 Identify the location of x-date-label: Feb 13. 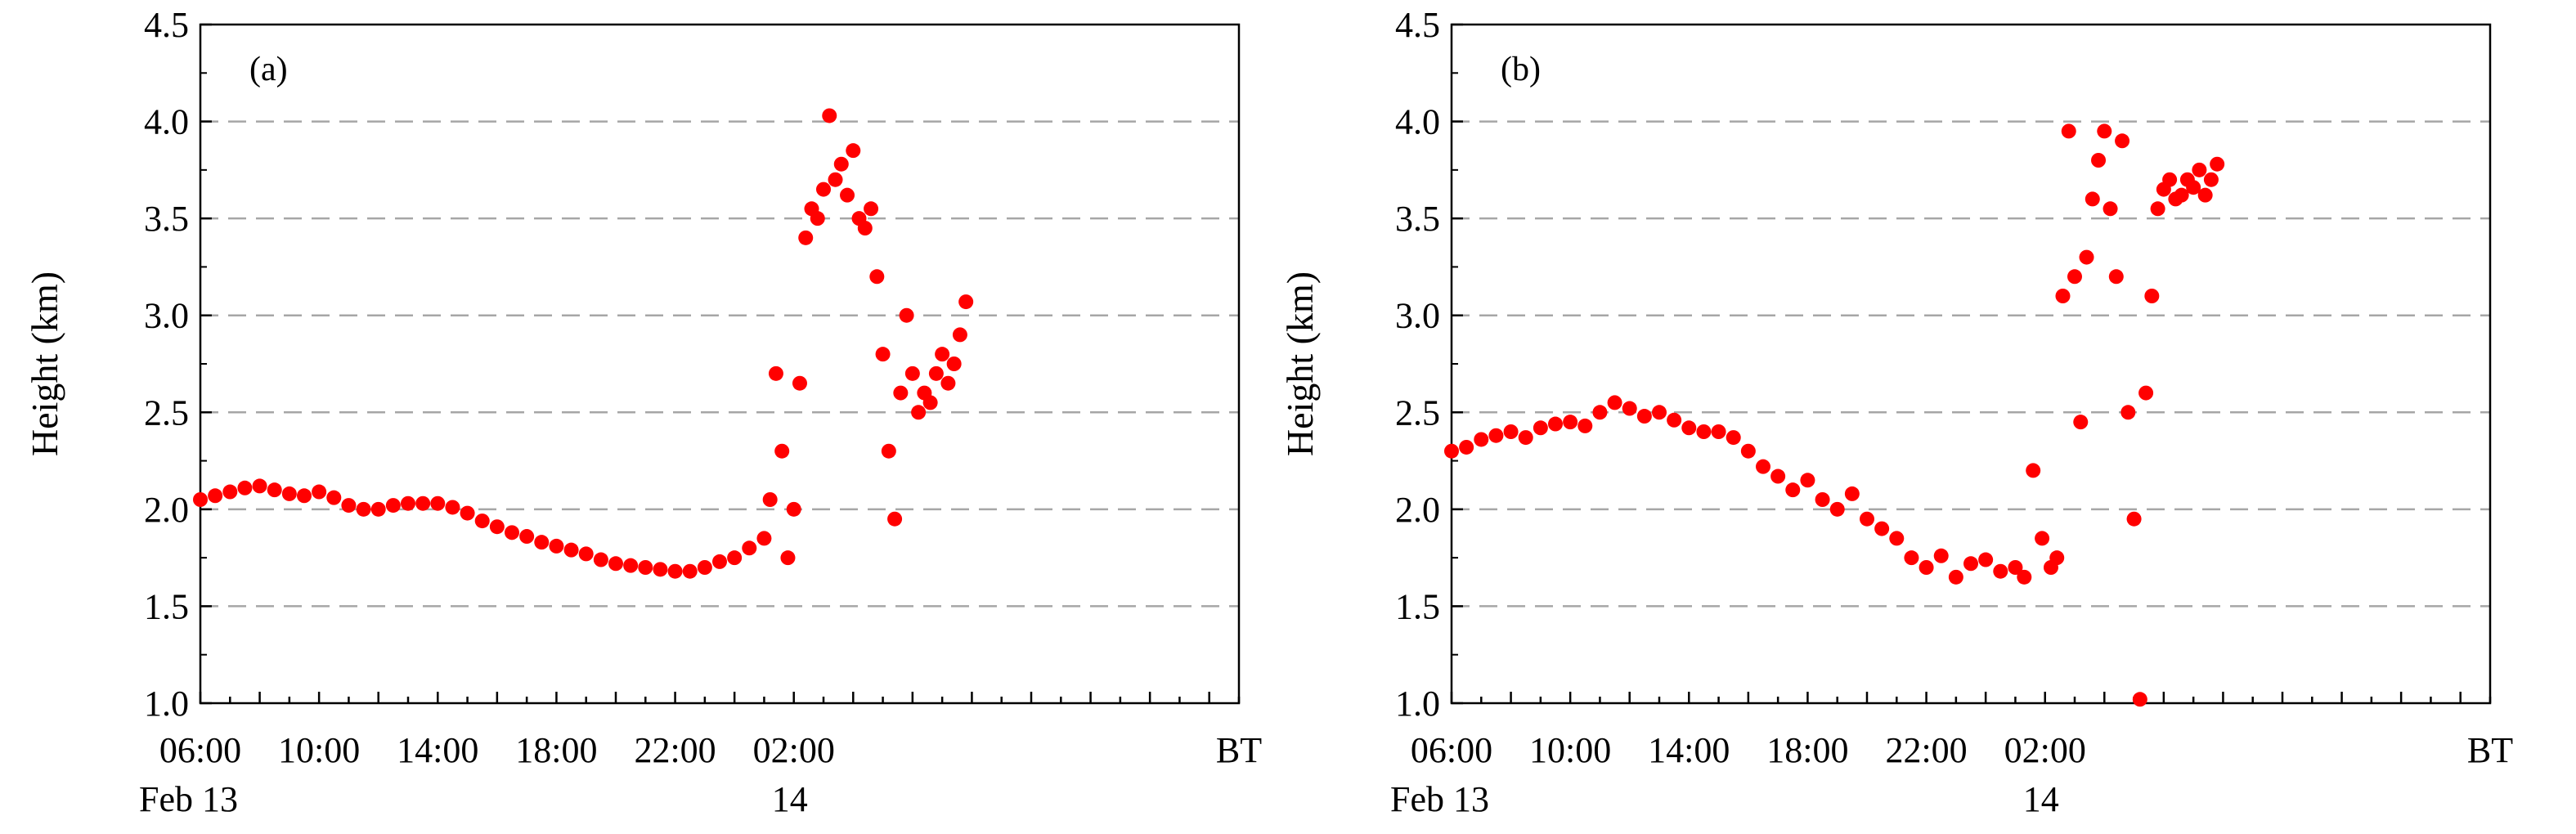
(188, 799).